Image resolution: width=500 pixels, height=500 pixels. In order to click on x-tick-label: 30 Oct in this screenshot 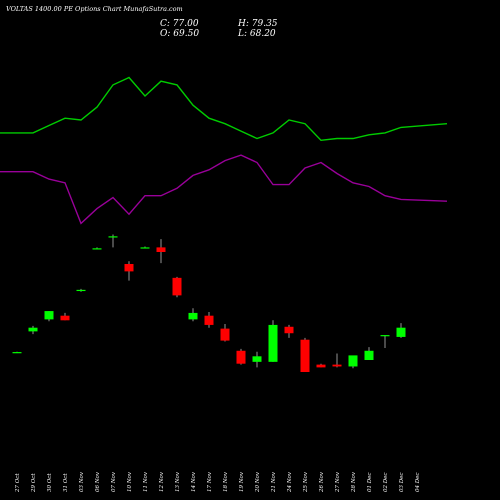, I will do `click(50, 482)`.